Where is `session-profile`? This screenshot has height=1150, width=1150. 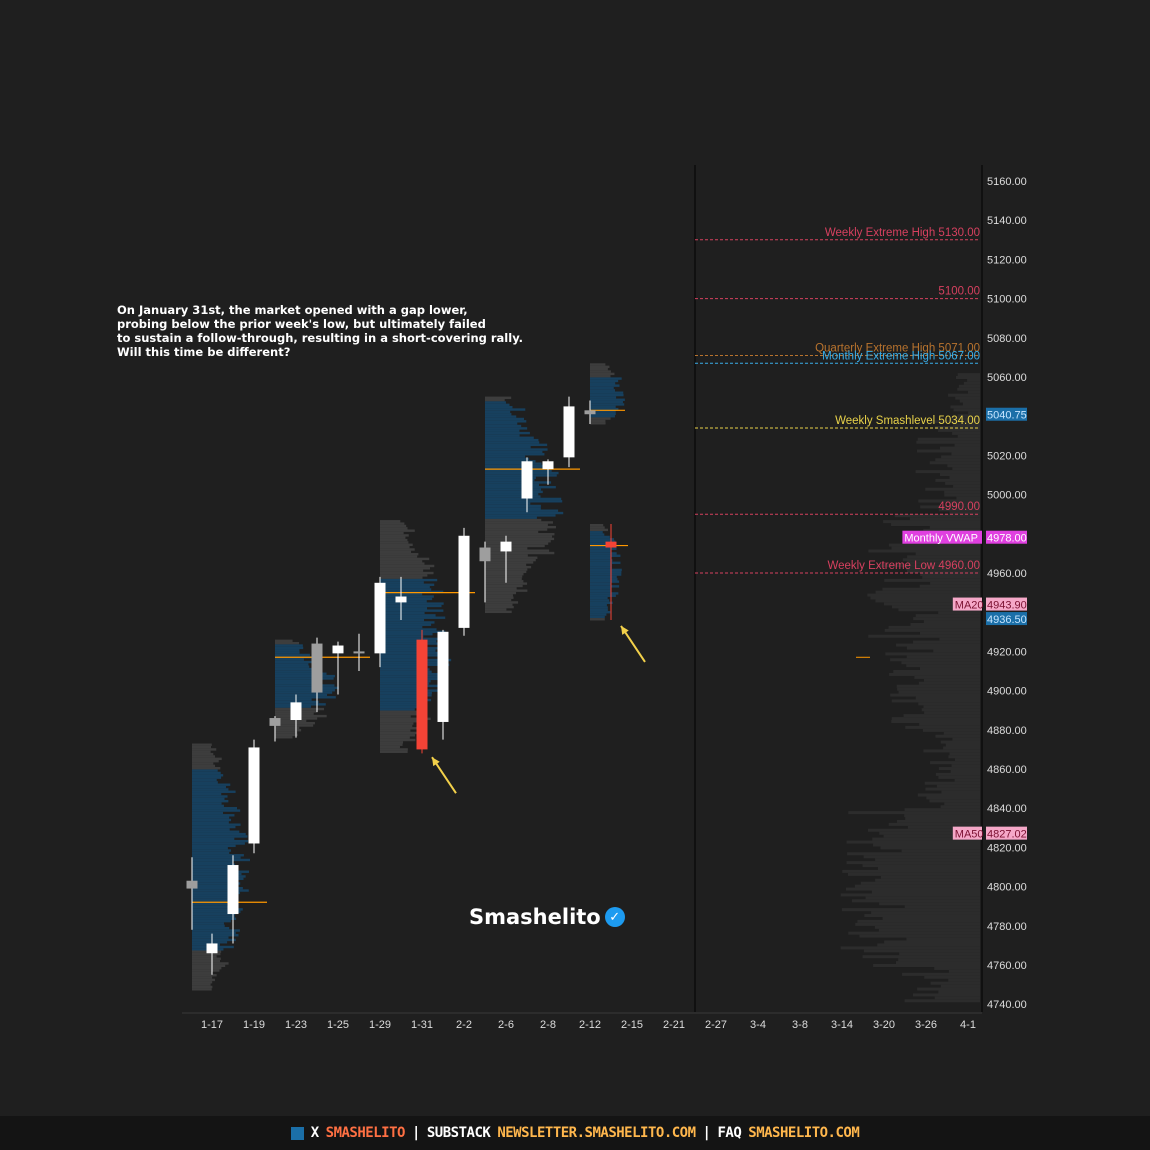 session-profile is located at coordinates (609, 572).